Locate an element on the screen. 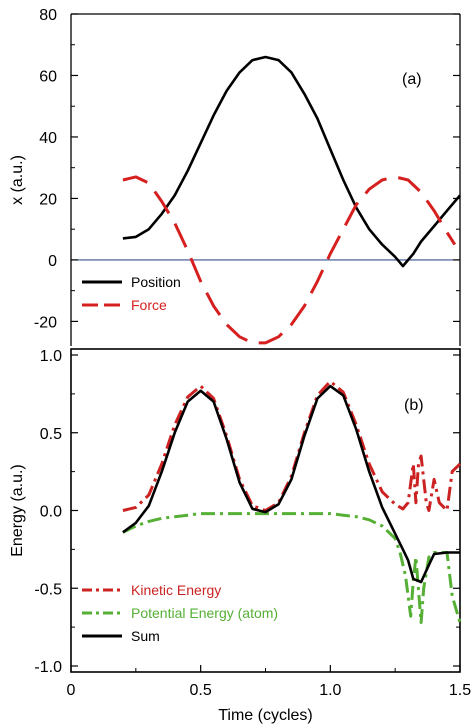  panel-b-legend-label-2: Potential Energy (atom) is located at coordinates (204, 613).